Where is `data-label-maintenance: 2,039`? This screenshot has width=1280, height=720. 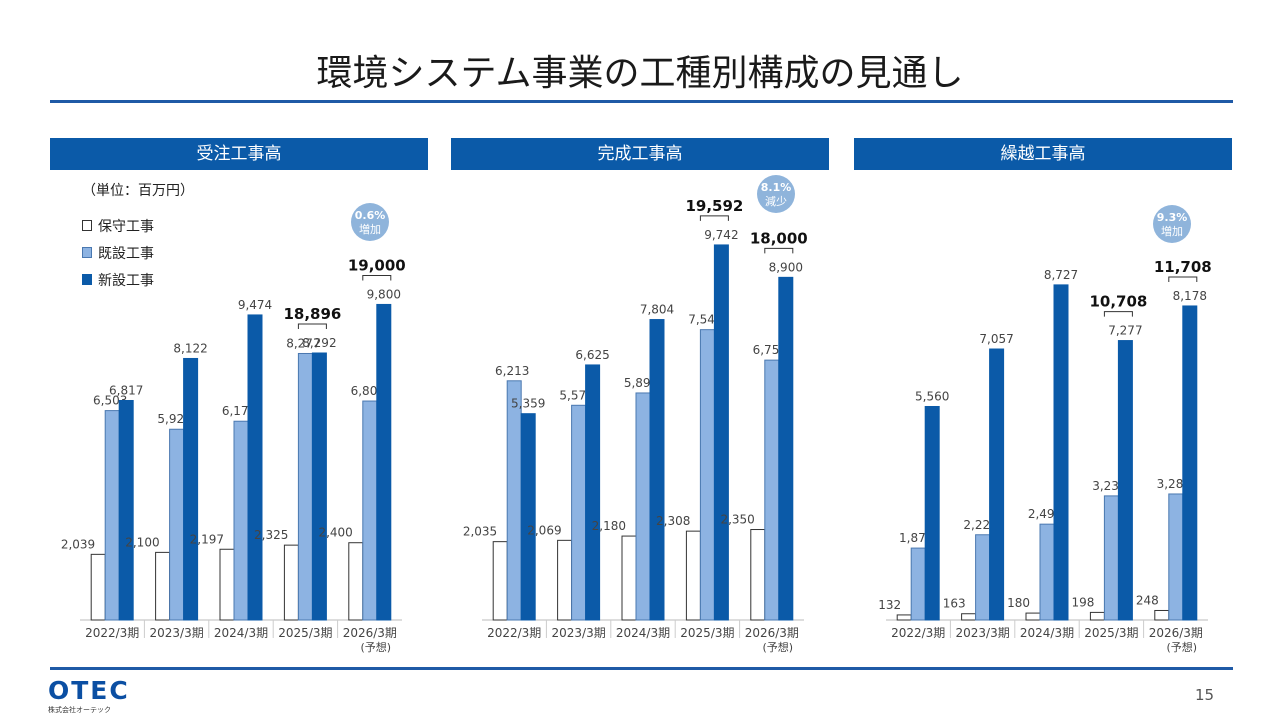
data-label-maintenance: 2,039 is located at coordinates (78, 544).